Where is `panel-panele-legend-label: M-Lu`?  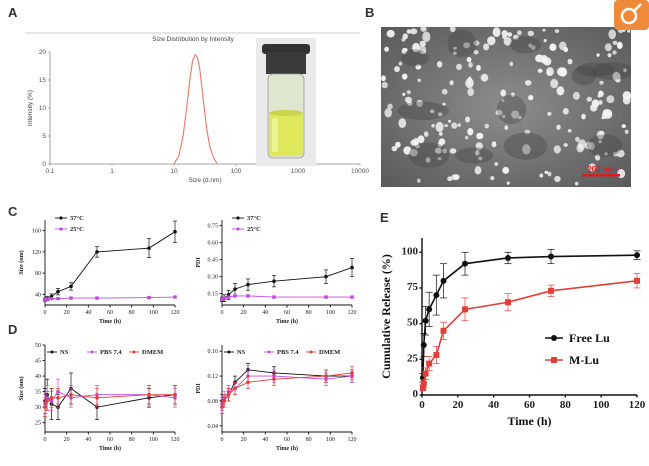
panel-panele-legend-label: M-Lu is located at coordinates (584, 360).